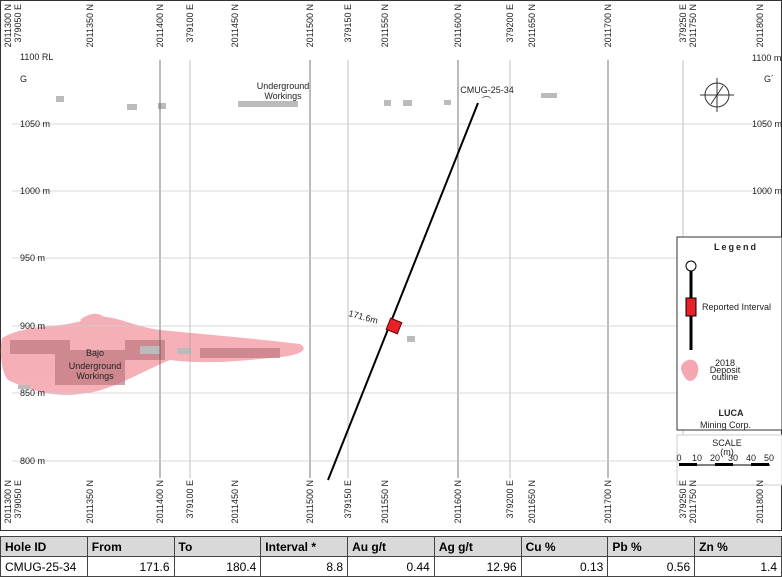 The width and height of the screenshot is (782, 580). I want to click on scale-tick: 20, so click(715, 458).